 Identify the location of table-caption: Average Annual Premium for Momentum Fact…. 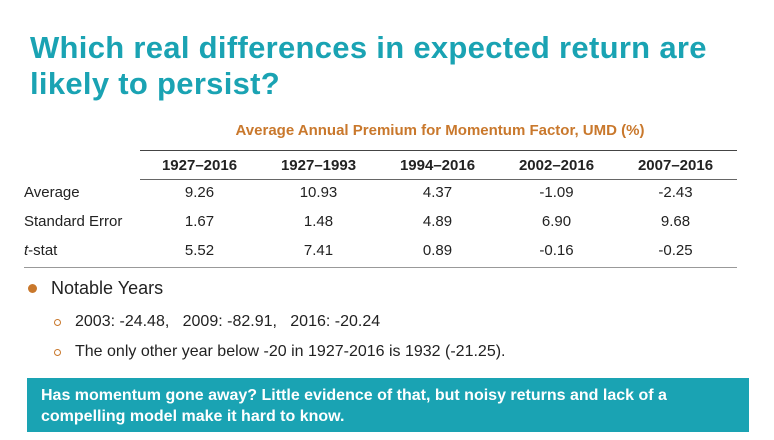
(440, 130).